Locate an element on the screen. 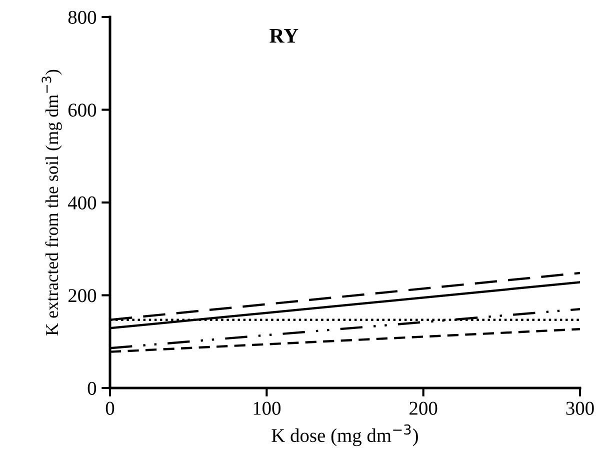 The height and width of the screenshot is (460, 609). chart-title: RY is located at coordinates (284, 35).